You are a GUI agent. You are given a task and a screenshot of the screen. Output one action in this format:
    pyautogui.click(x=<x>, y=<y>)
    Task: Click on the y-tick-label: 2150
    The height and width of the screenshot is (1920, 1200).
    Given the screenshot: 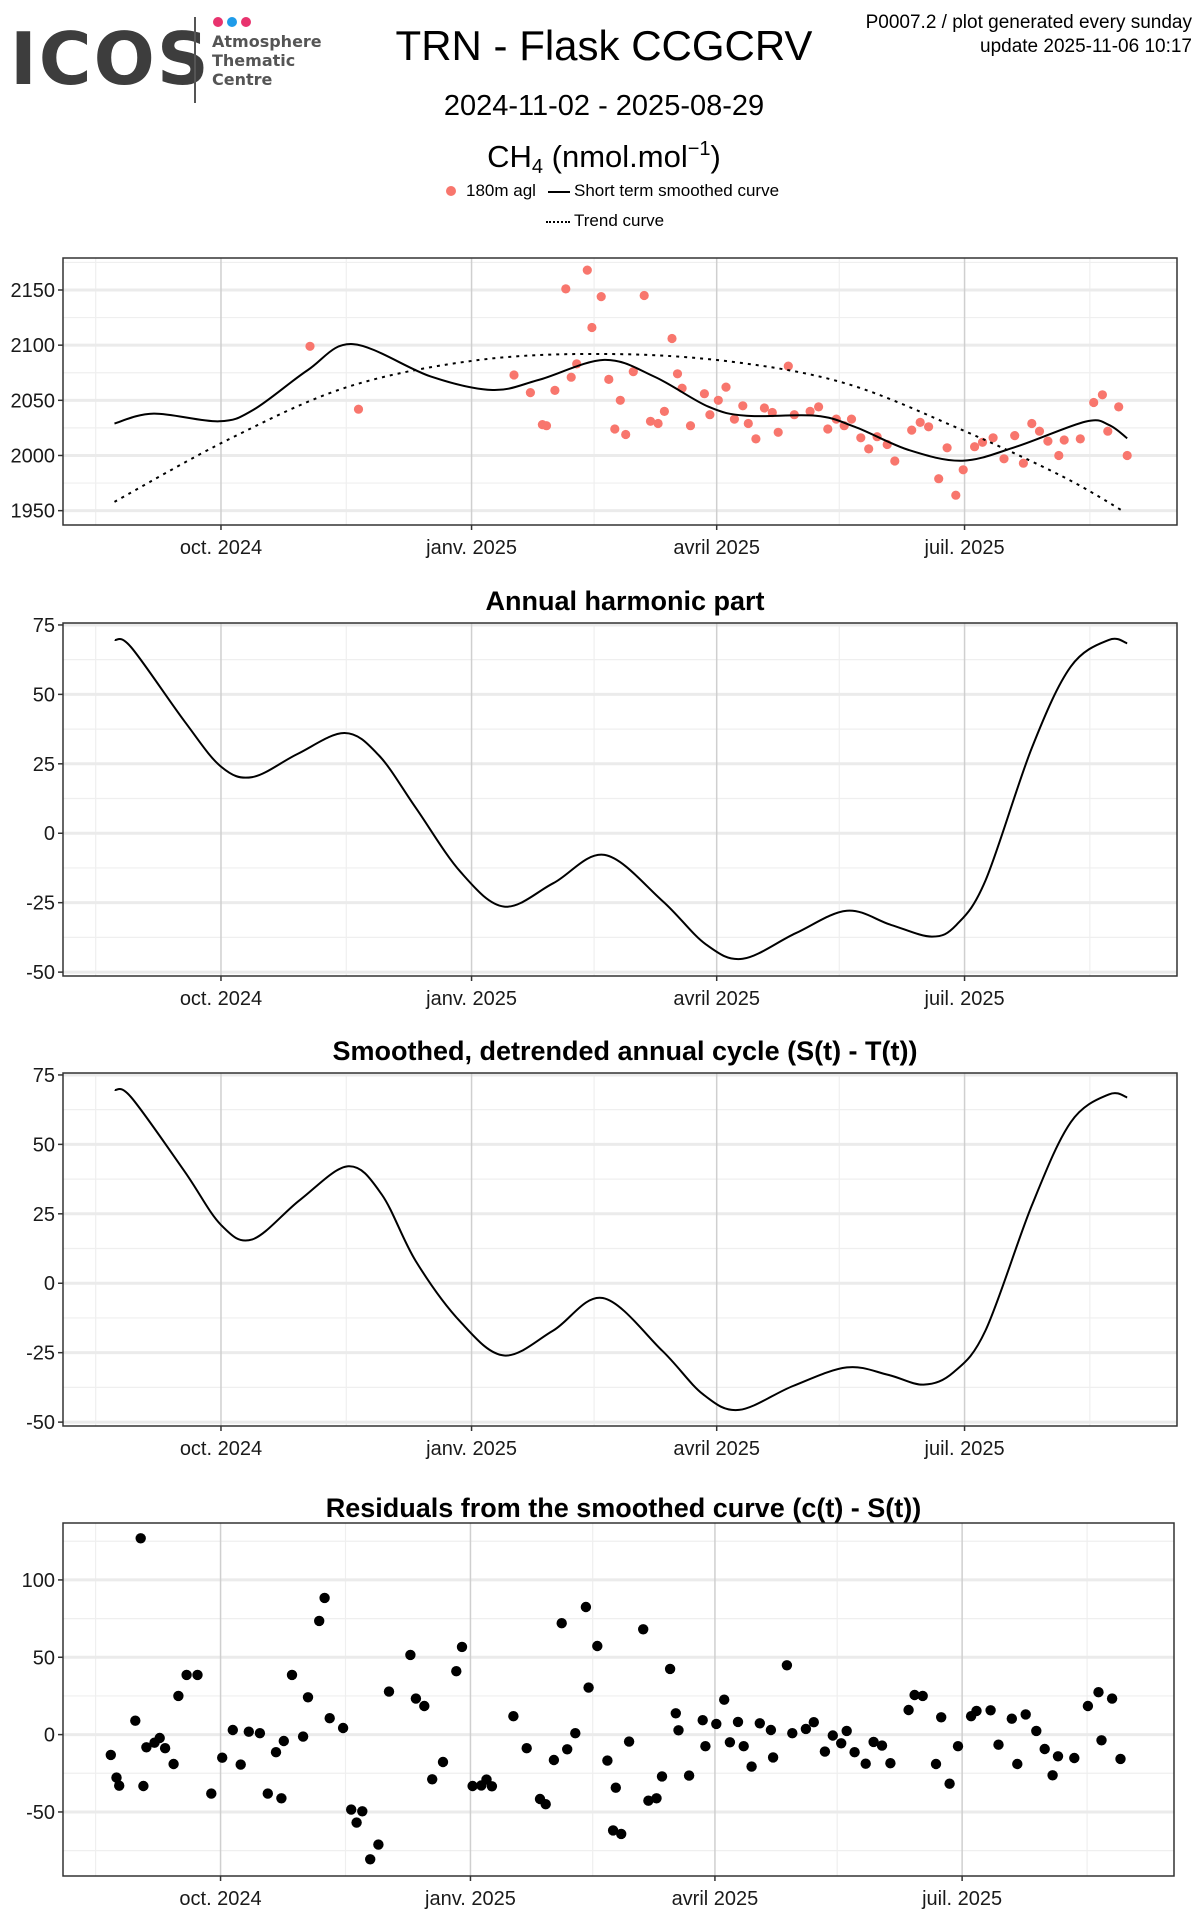 What is the action you would take?
    pyautogui.click(x=33, y=291)
    